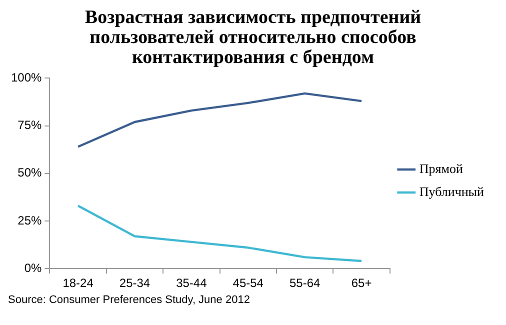  Describe the element at coordinates (33, 267) in the screenshot. I see `y-tick-label: 0%` at that location.